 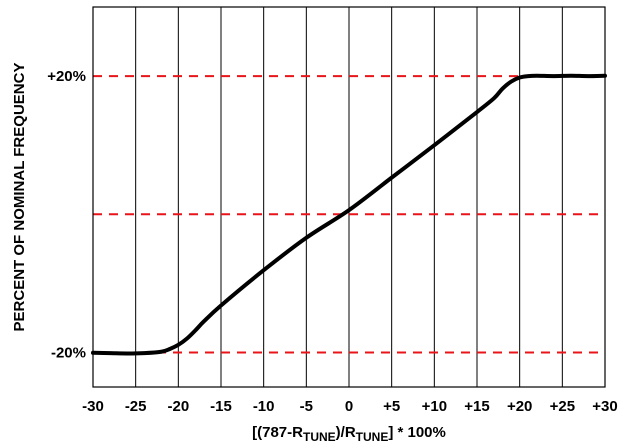 I want to click on x-tick-label: +30, so click(x=604, y=406).